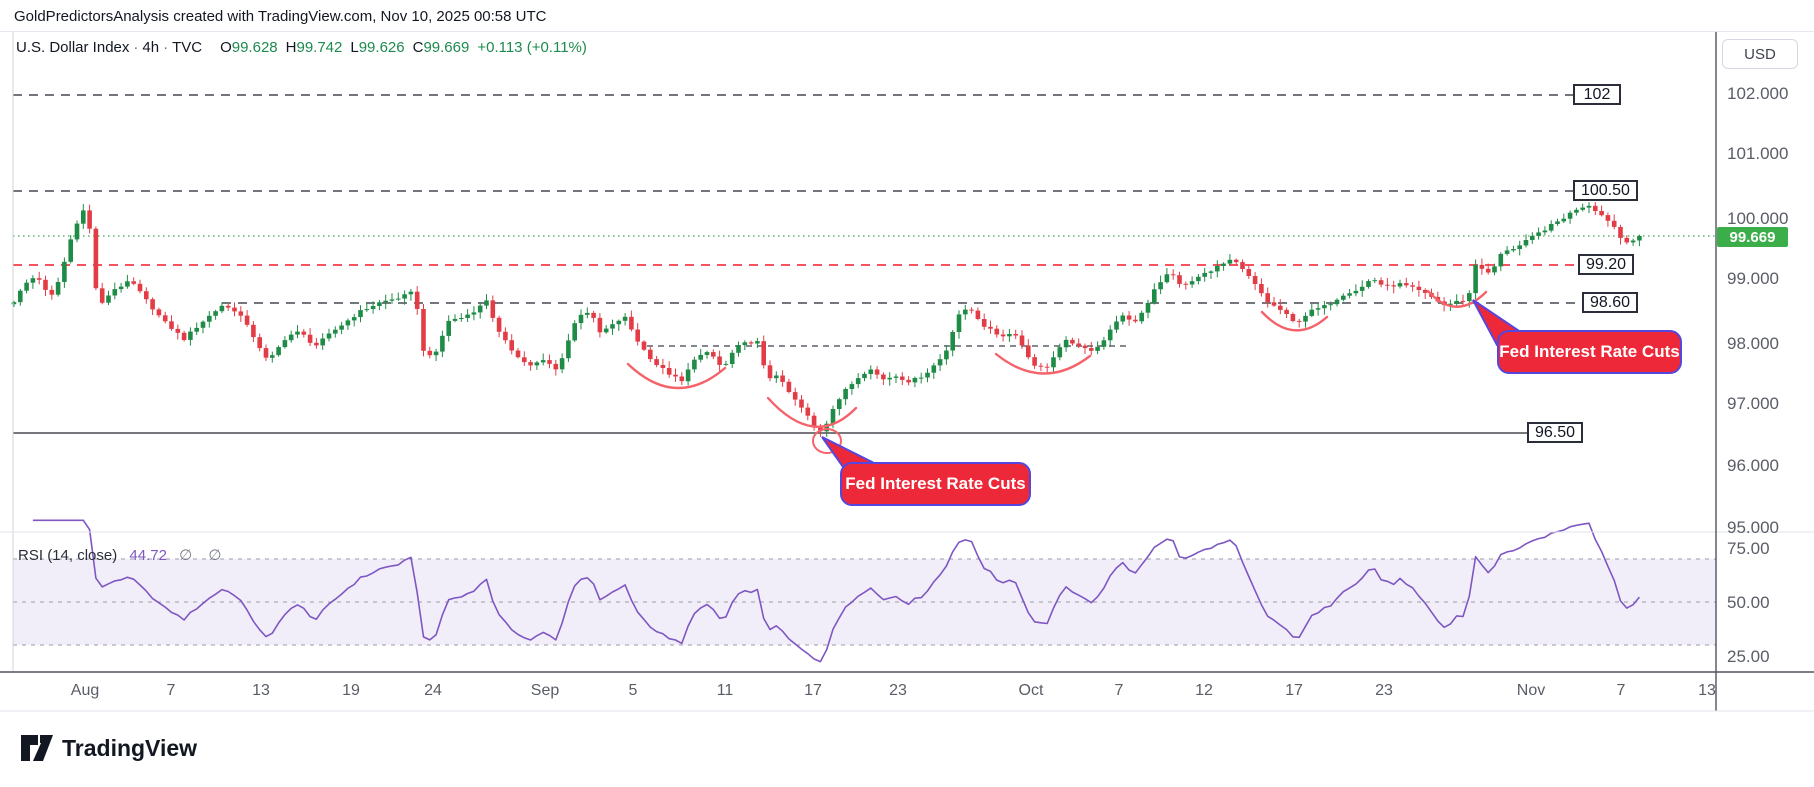 The width and height of the screenshot is (1814, 787). I want to click on rsi-axis-tick: 50.00, so click(1748, 602).